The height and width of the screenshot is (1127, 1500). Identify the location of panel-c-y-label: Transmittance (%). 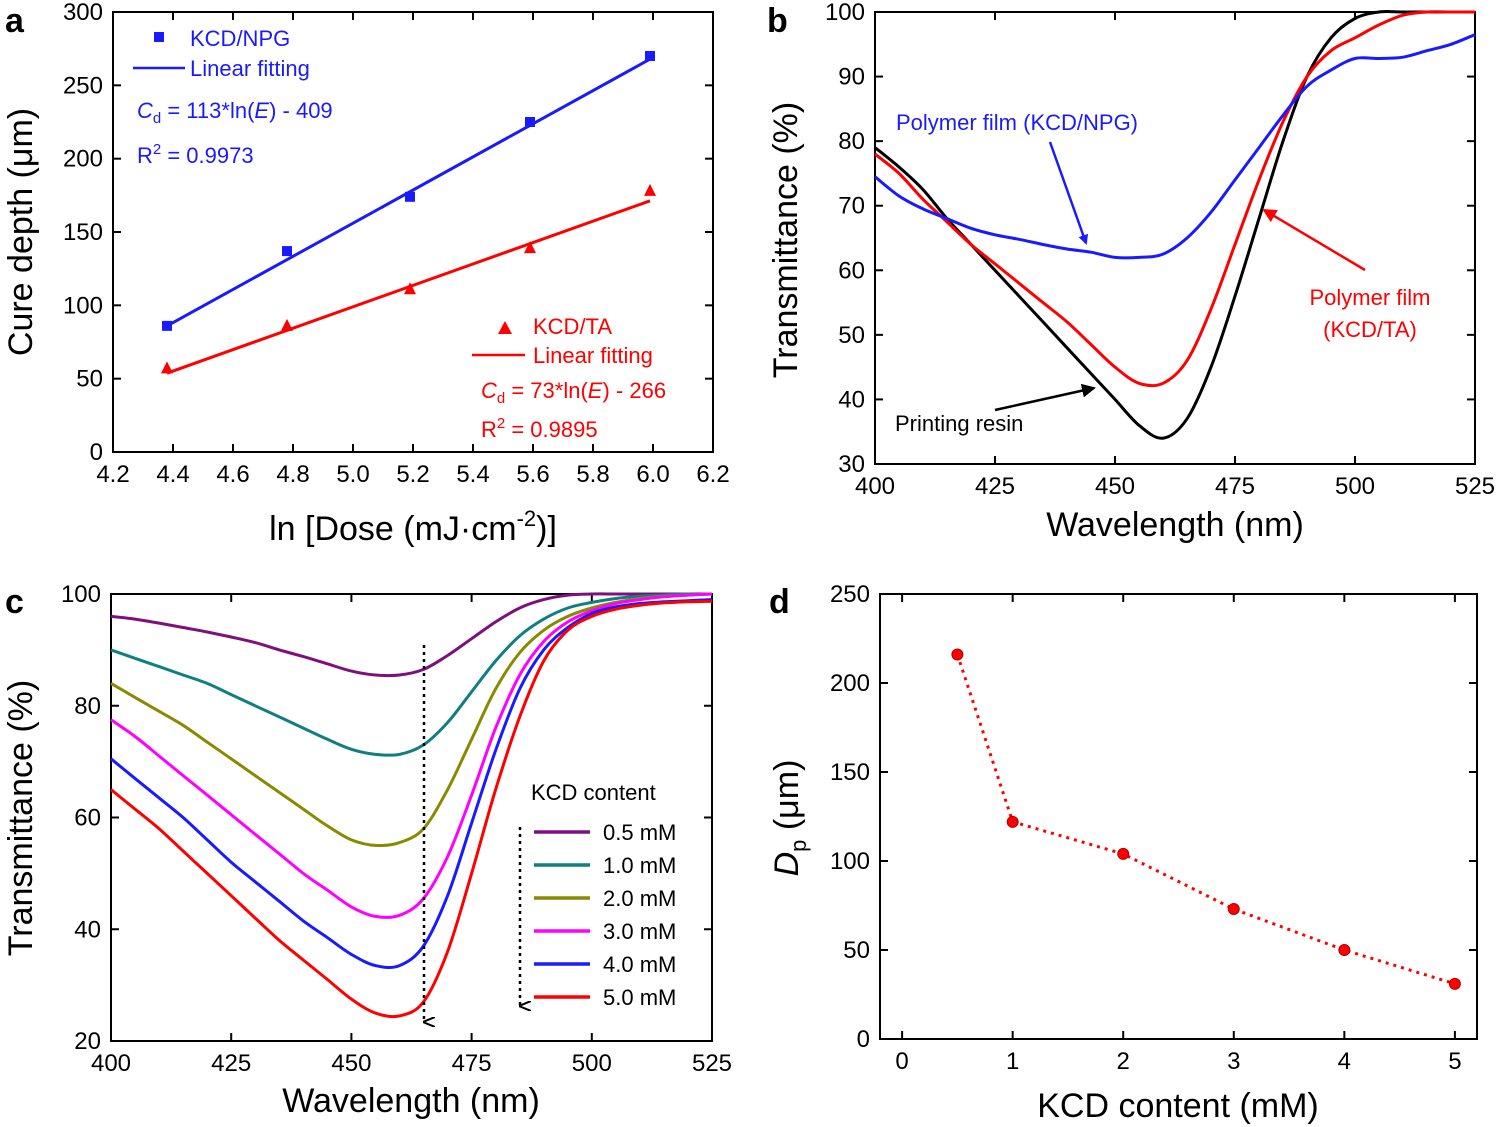
(21, 818).